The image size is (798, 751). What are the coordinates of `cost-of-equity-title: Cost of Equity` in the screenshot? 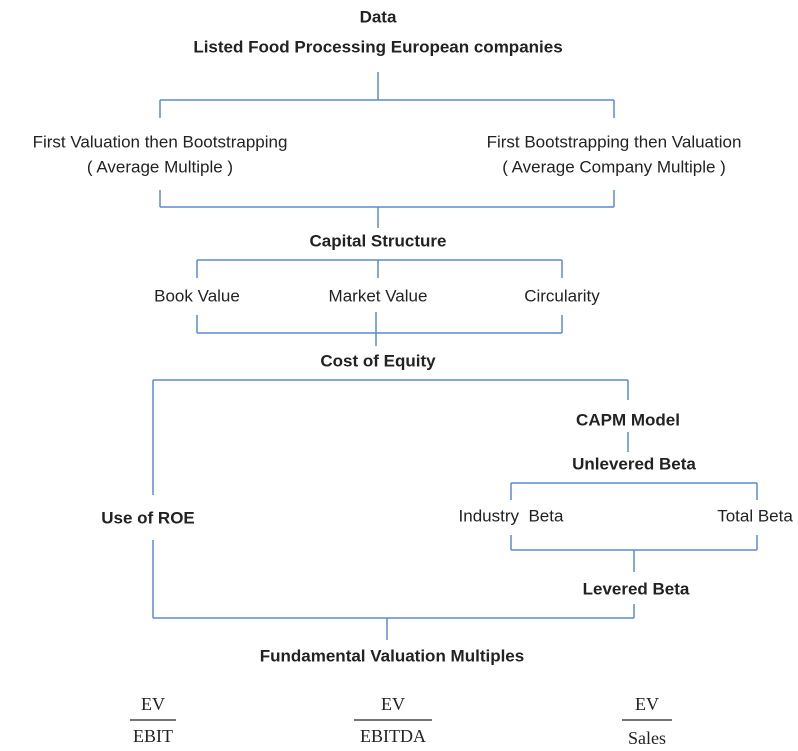 It's located at (378, 360).